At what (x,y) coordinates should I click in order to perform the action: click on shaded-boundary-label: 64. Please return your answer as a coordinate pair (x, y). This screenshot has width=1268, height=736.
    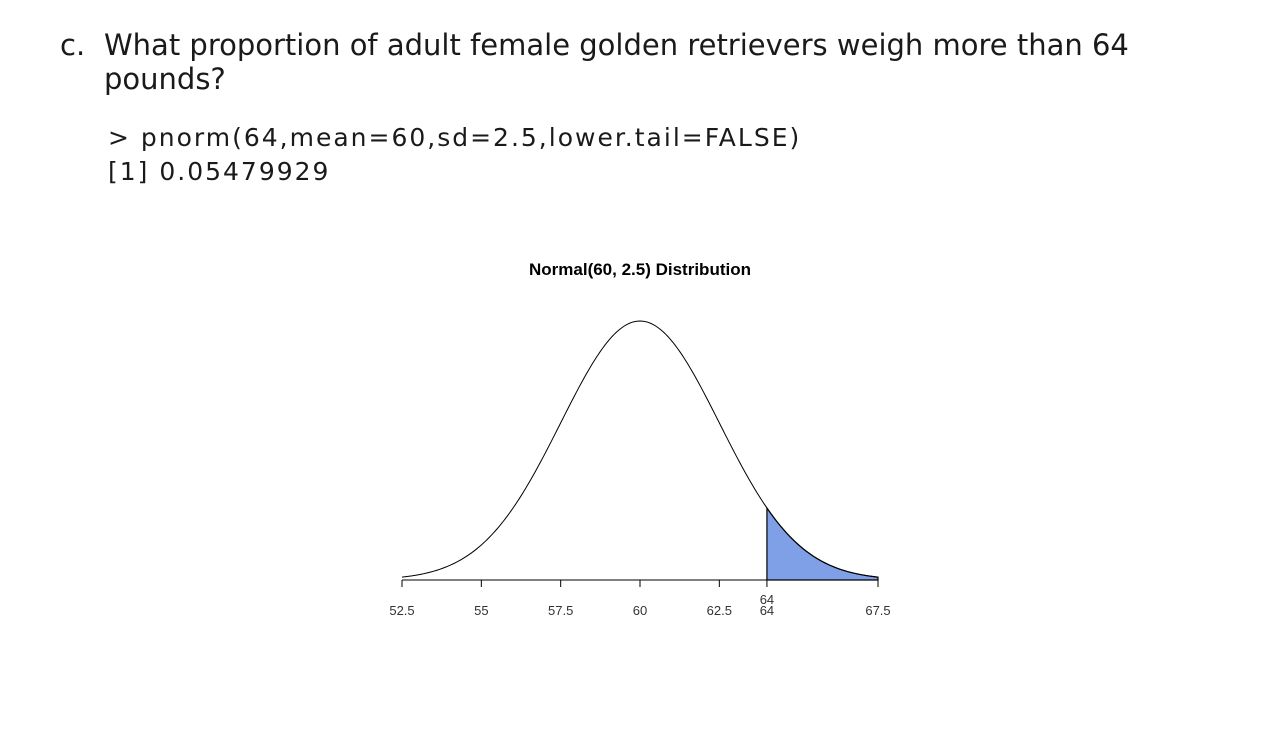
    Looking at the image, I should click on (767, 599).